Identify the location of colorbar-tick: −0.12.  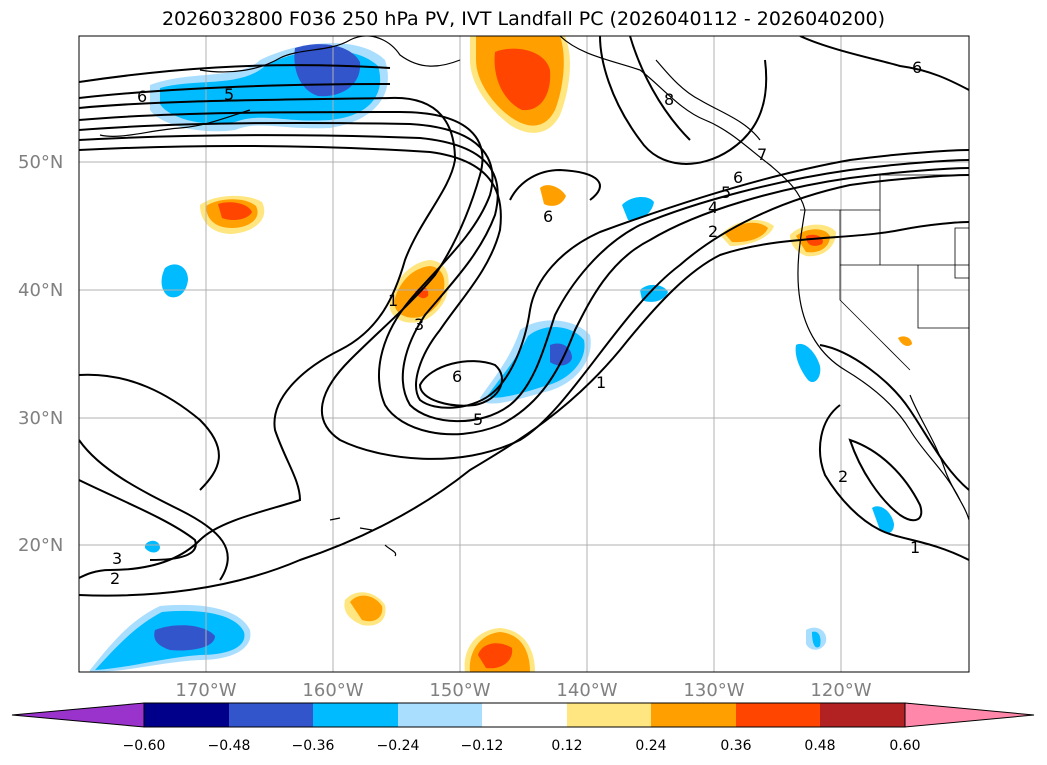
(482, 746).